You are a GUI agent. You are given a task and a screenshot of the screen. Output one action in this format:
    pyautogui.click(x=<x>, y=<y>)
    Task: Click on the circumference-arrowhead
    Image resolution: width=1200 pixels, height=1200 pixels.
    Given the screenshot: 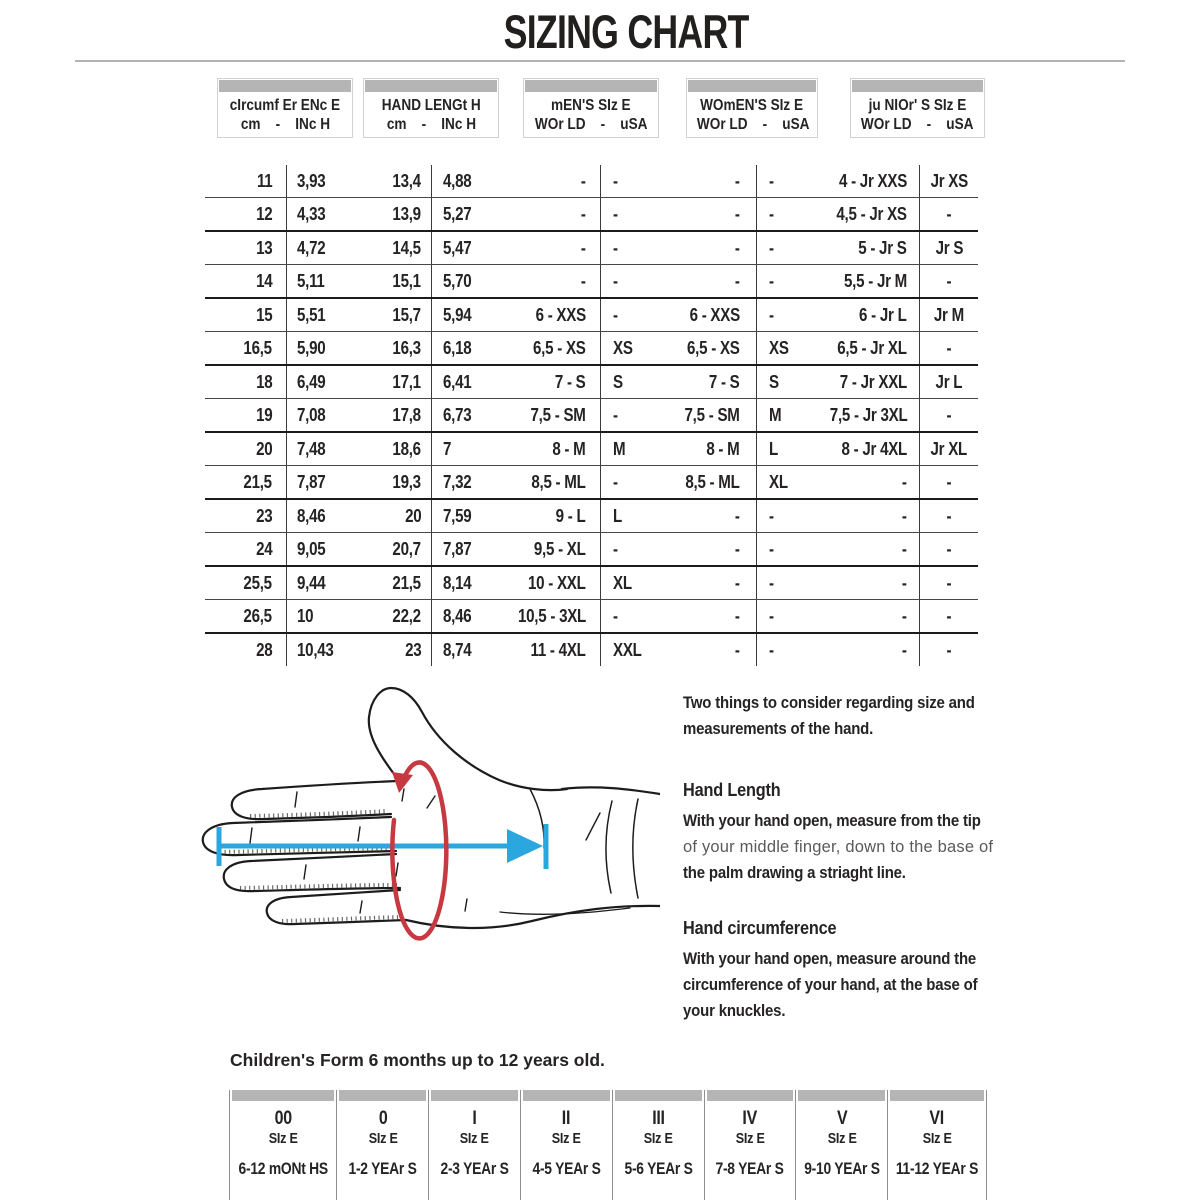 What is the action you would take?
    pyautogui.click(x=402, y=782)
    